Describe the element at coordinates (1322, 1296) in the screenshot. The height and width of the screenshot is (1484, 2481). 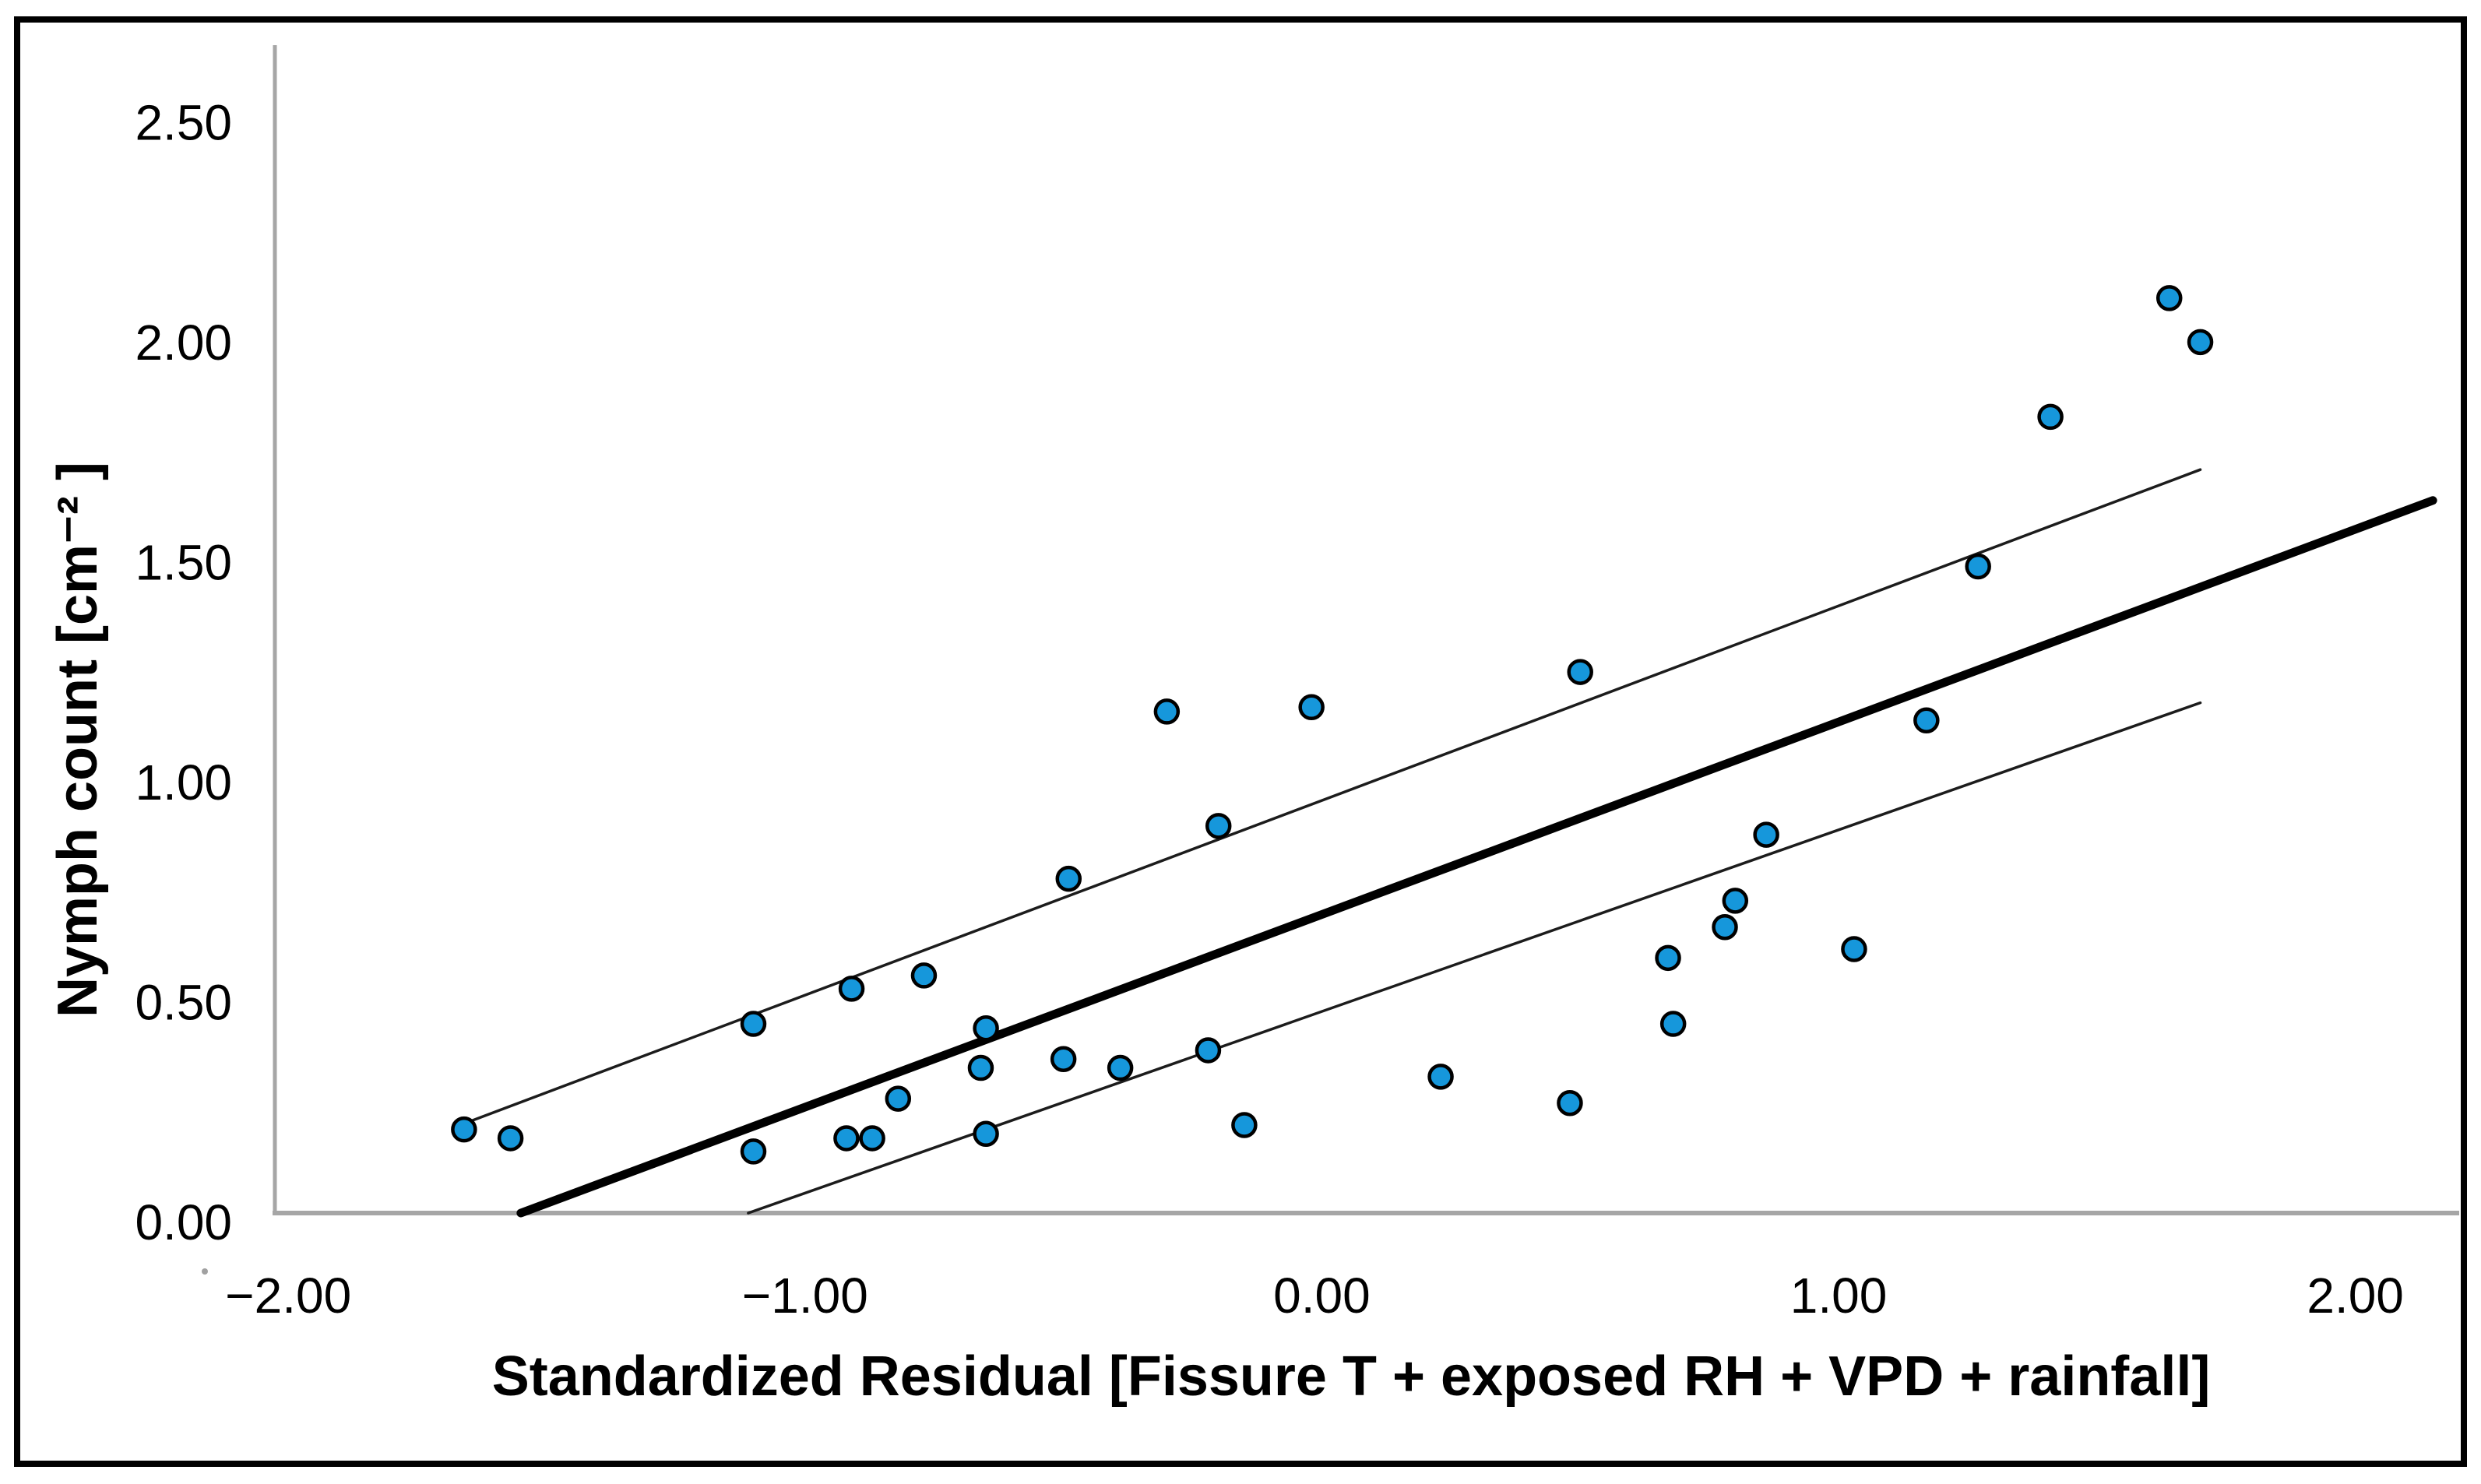
I see `x-tick-label: 0.00` at that location.